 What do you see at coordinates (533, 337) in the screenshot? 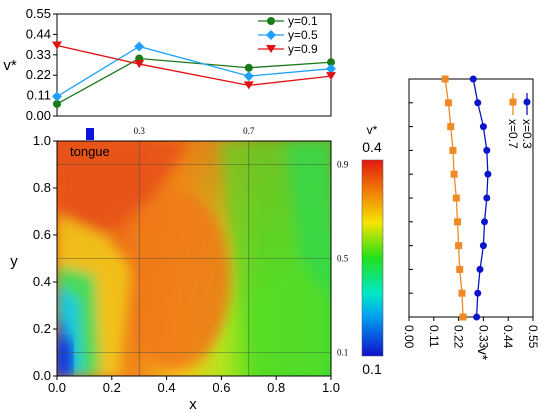
I see `profile-v-tick-label: 0.55` at bounding box center [533, 337].